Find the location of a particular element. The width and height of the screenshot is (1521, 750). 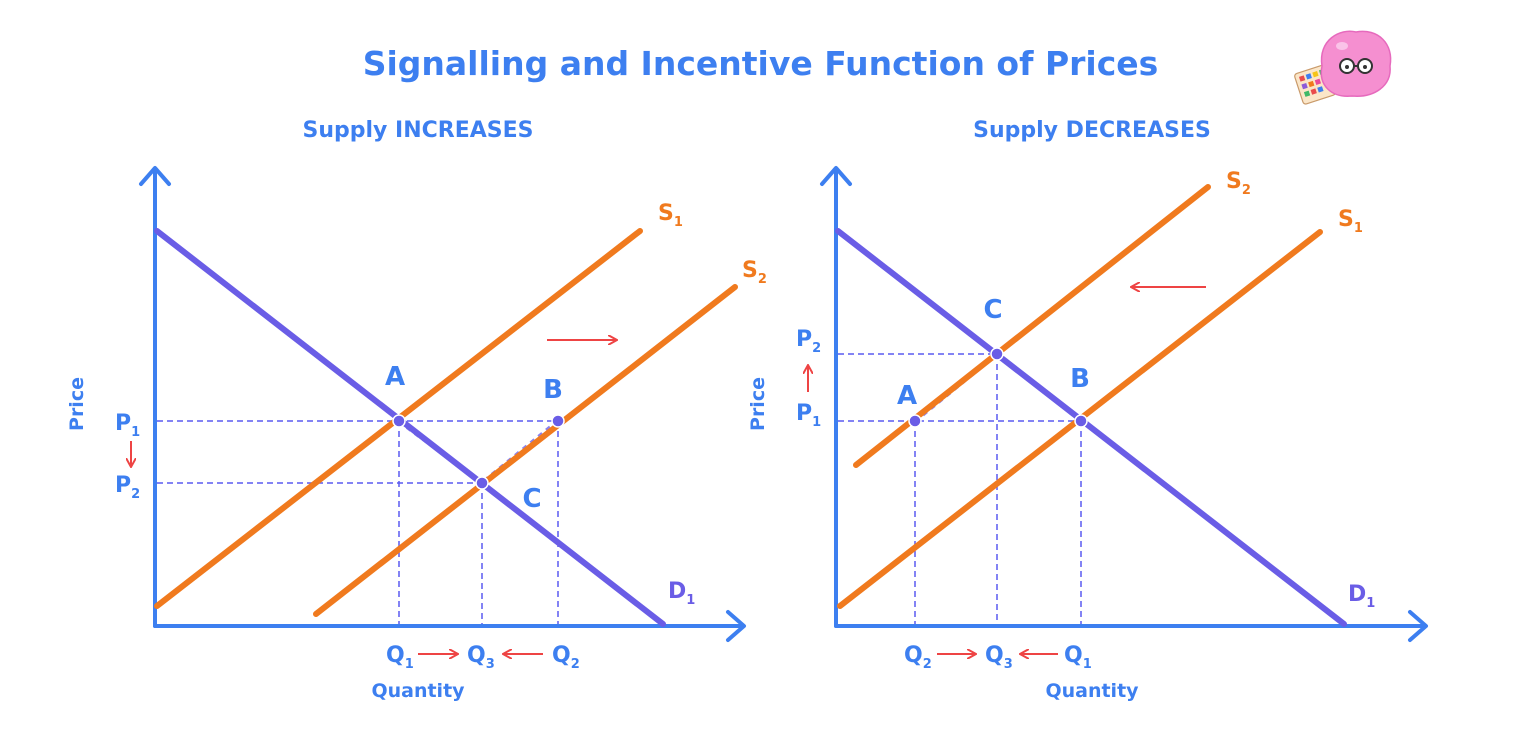

supply-curve-s2 is located at coordinates (525, 450).